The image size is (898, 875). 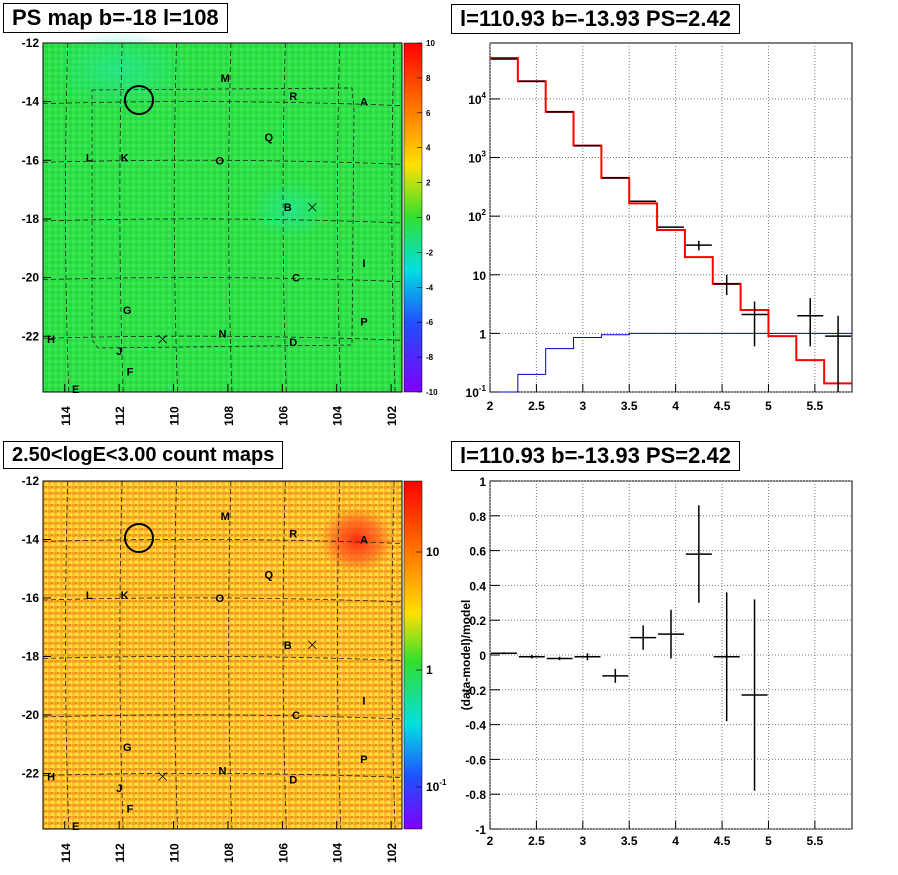 I want to click on source-label-G: G, so click(x=127, y=311).